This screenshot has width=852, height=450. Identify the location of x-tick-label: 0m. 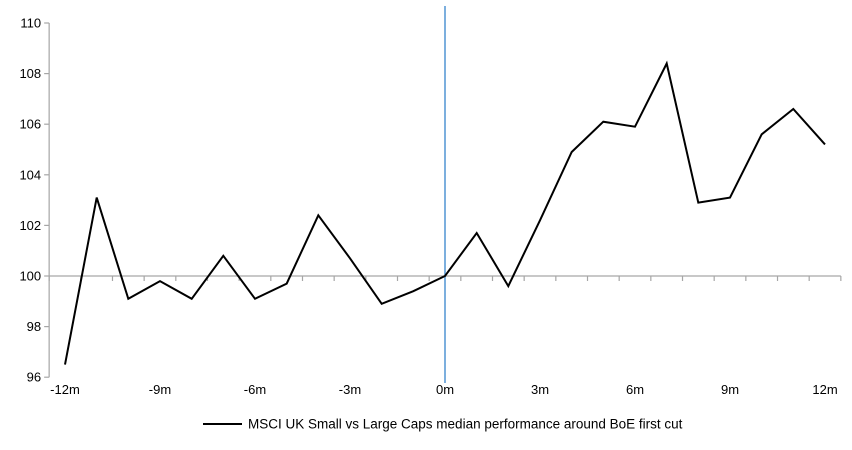
(445, 389).